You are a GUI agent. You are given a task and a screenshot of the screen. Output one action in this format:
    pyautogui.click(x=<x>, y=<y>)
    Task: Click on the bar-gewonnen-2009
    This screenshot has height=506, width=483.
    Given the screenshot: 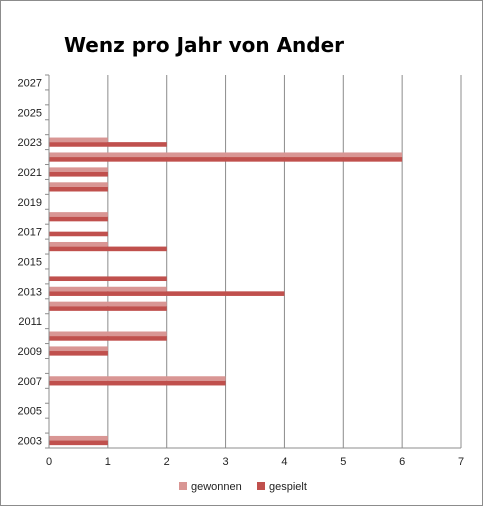 What is the action you would take?
    pyautogui.click(x=78, y=349)
    